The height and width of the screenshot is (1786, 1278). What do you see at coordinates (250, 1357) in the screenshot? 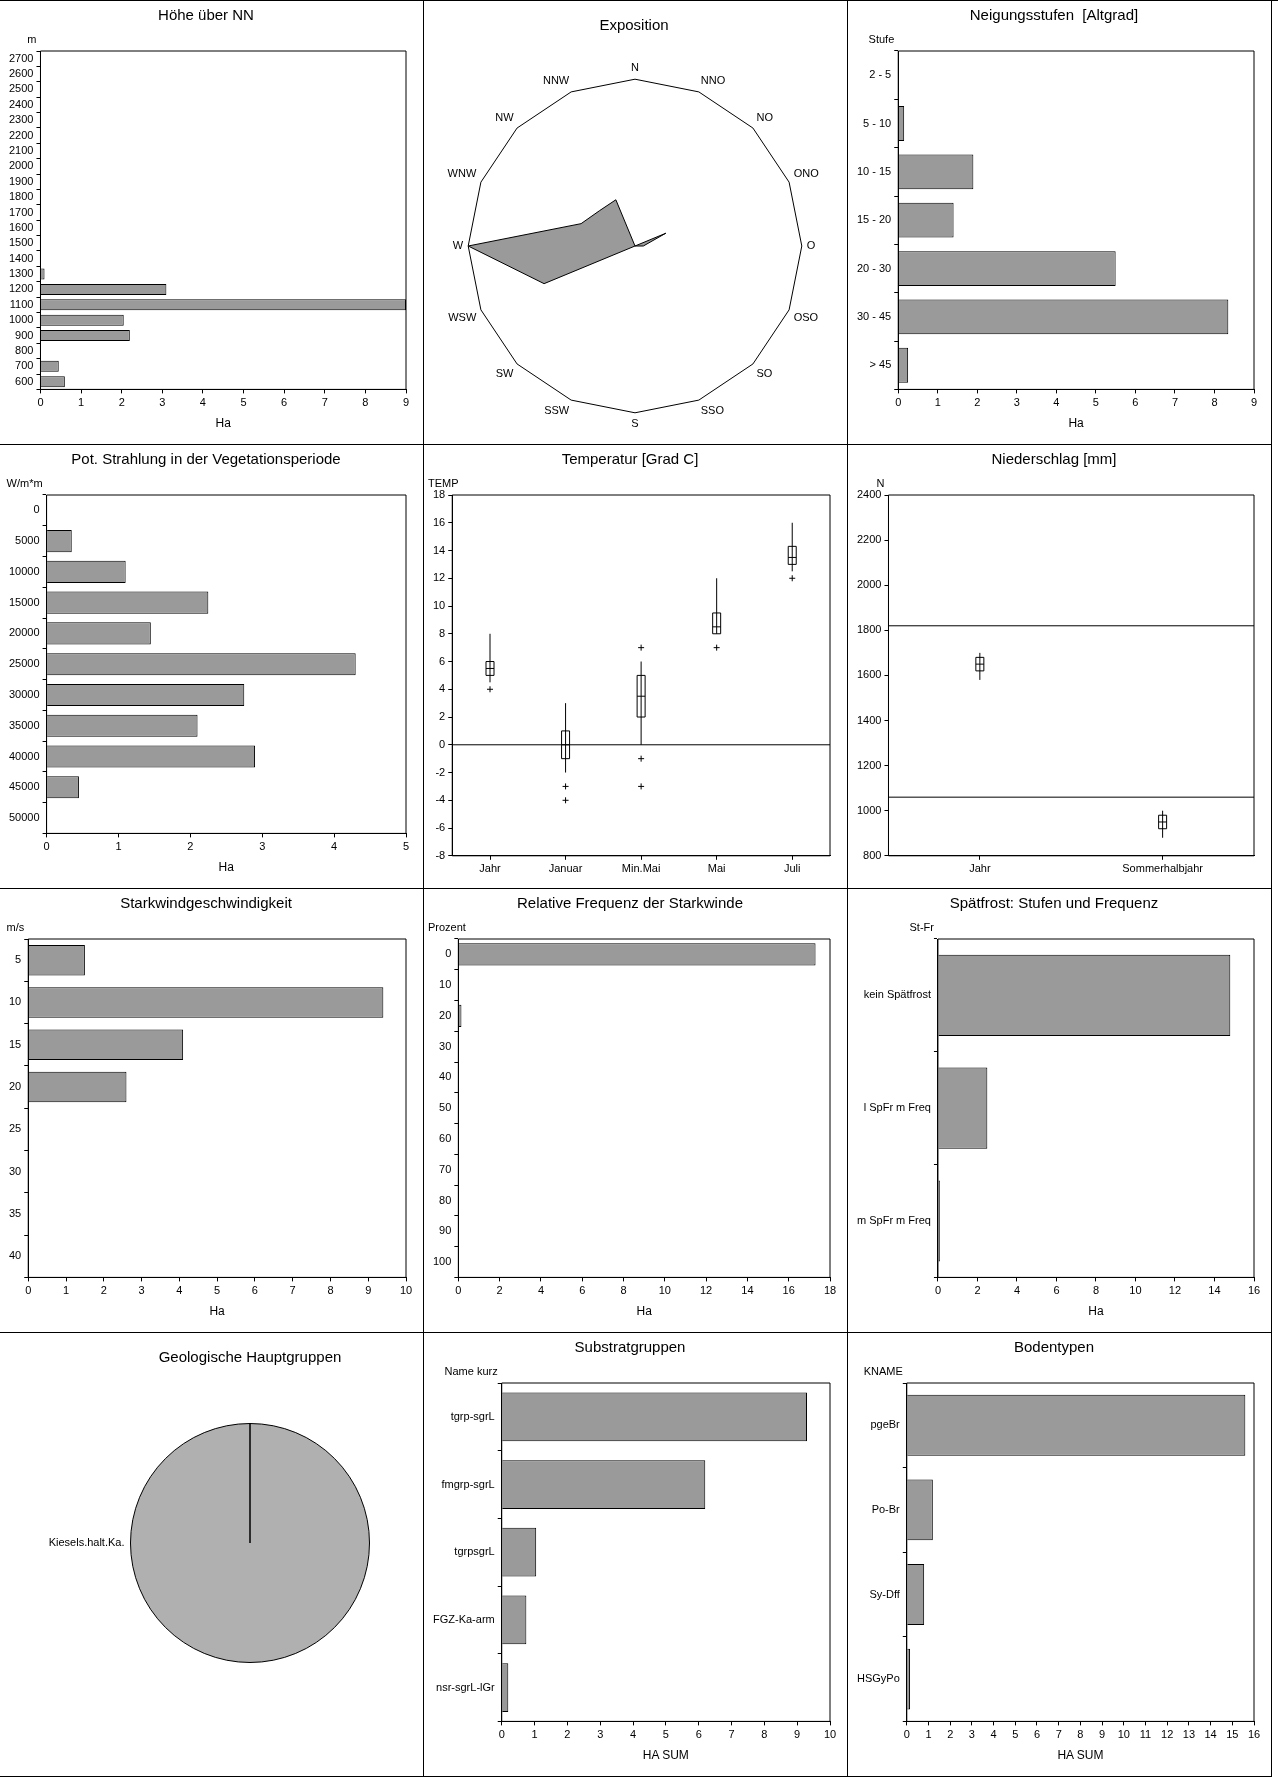
I see `chart-title: Geologische Hauptgruppen` at bounding box center [250, 1357].